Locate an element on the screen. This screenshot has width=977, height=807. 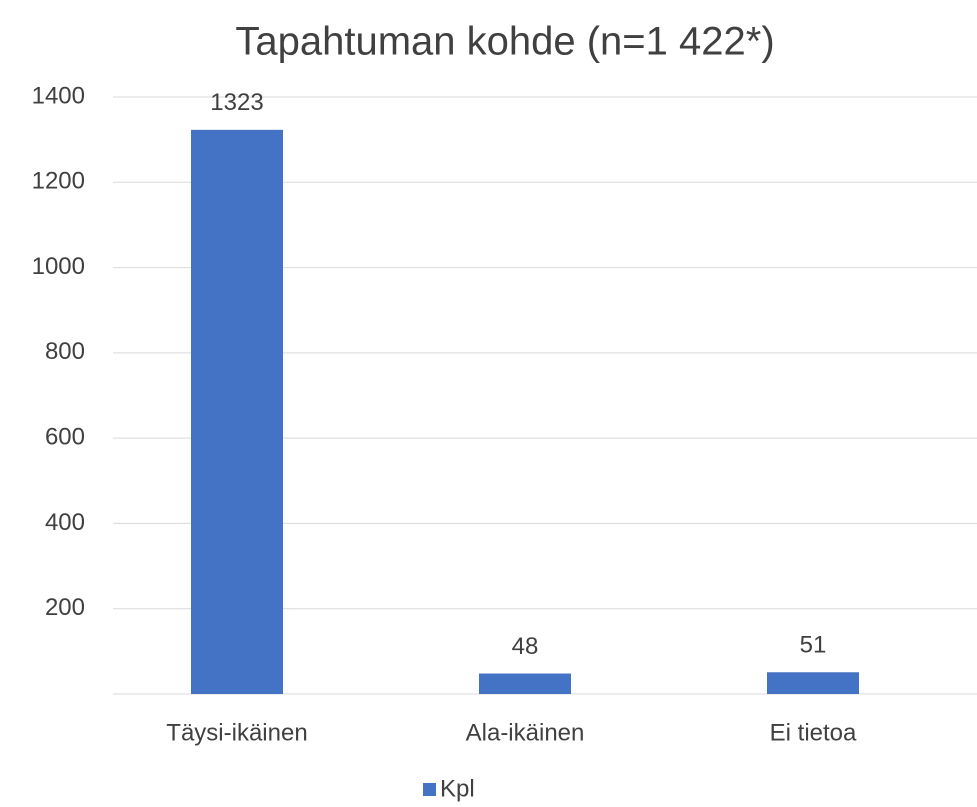
legend-label: Kpl is located at coordinates (457, 788).